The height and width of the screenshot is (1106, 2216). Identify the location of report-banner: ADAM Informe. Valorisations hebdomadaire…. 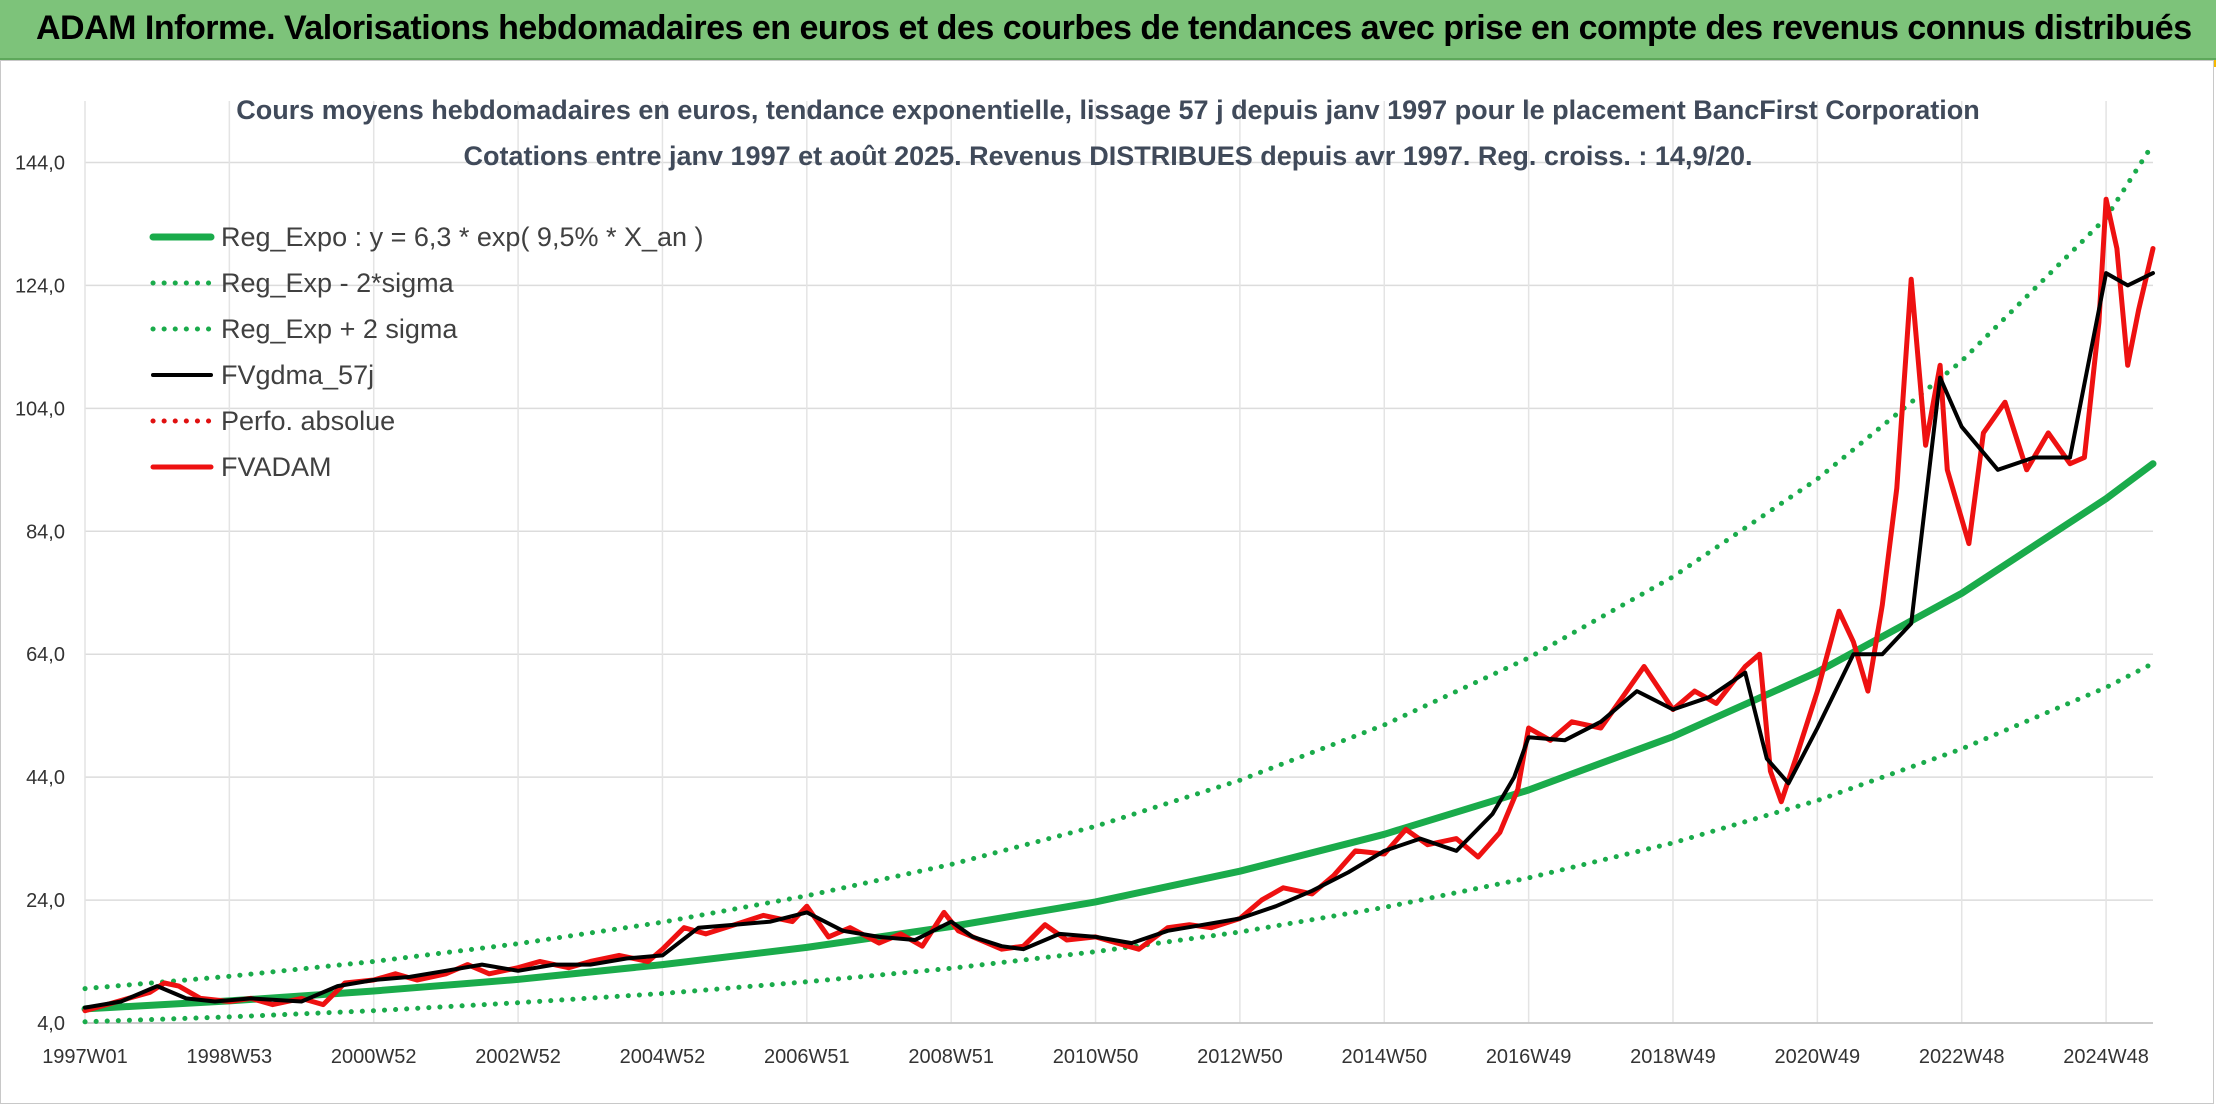
(1108, 30).